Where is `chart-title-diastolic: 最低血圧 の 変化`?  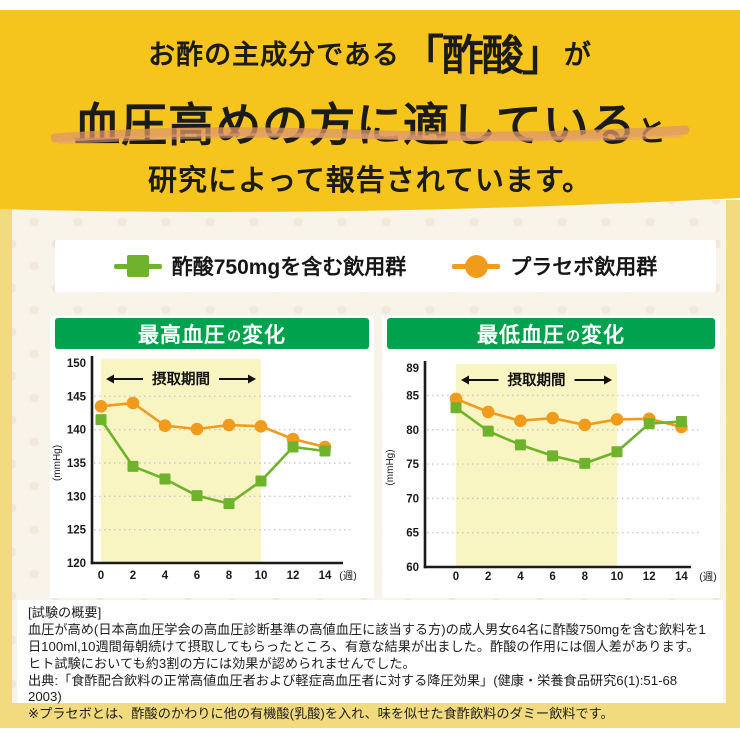
chart-title-diastolic: 最低血圧 の 変化 is located at coordinates (551, 333).